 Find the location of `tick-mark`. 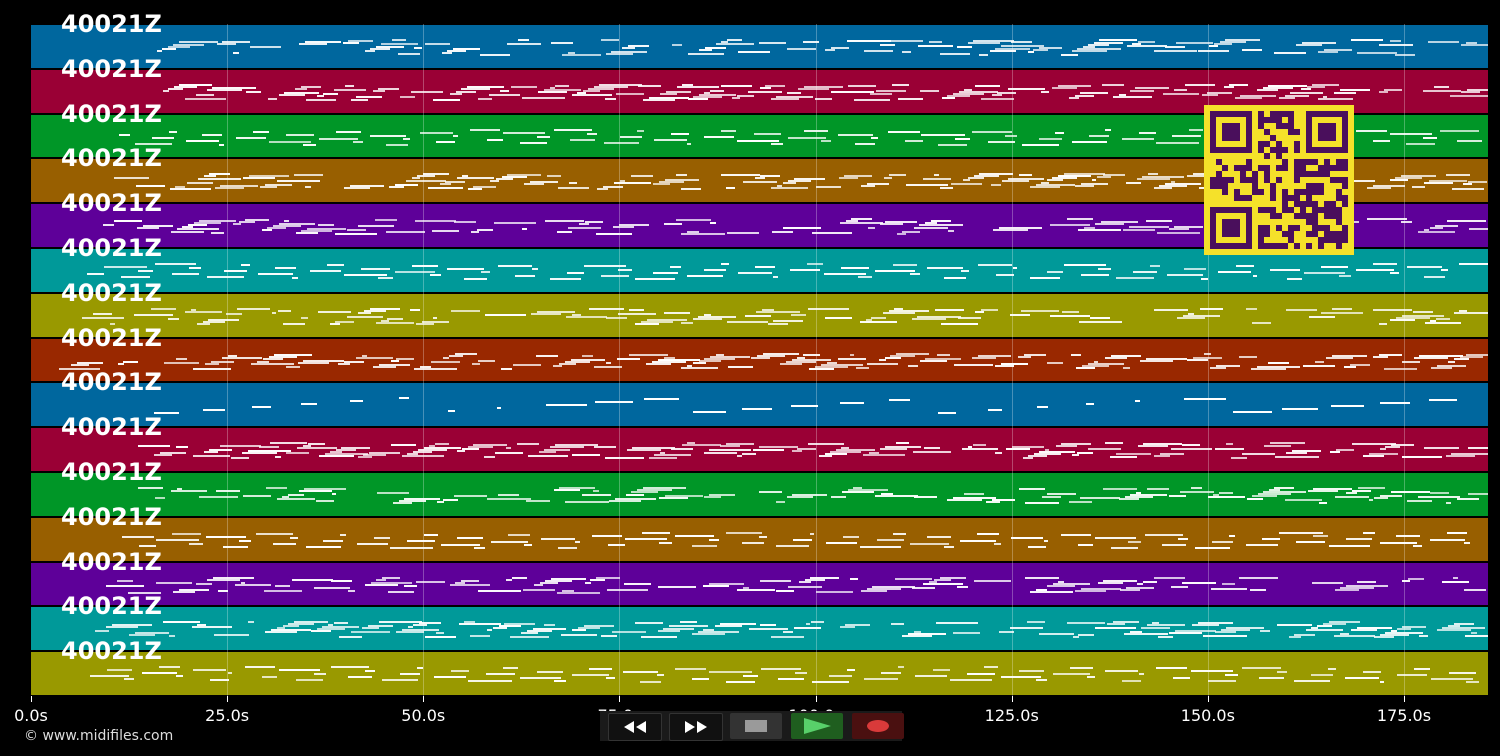

tick-mark is located at coordinates (31, 699).